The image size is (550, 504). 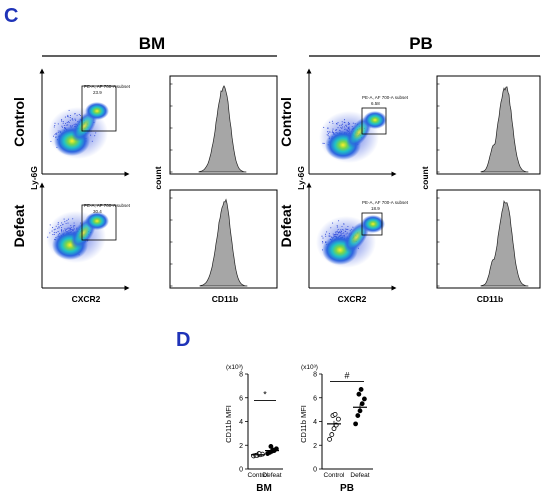 What do you see at coordinates (11, 16) in the screenshot?
I see `panel-c-label: C` at bounding box center [11, 16].